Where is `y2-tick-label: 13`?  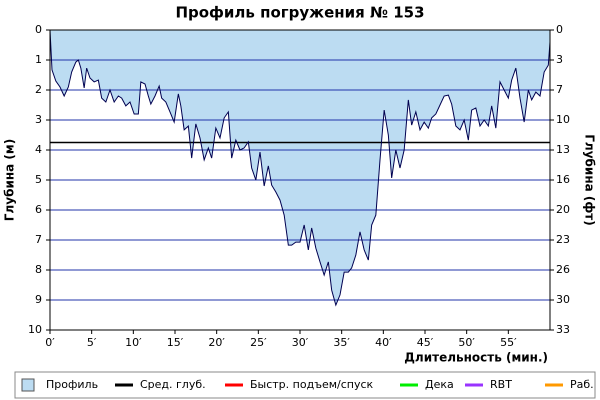 y2-tick-label: 13 is located at coordinates (563, 149).